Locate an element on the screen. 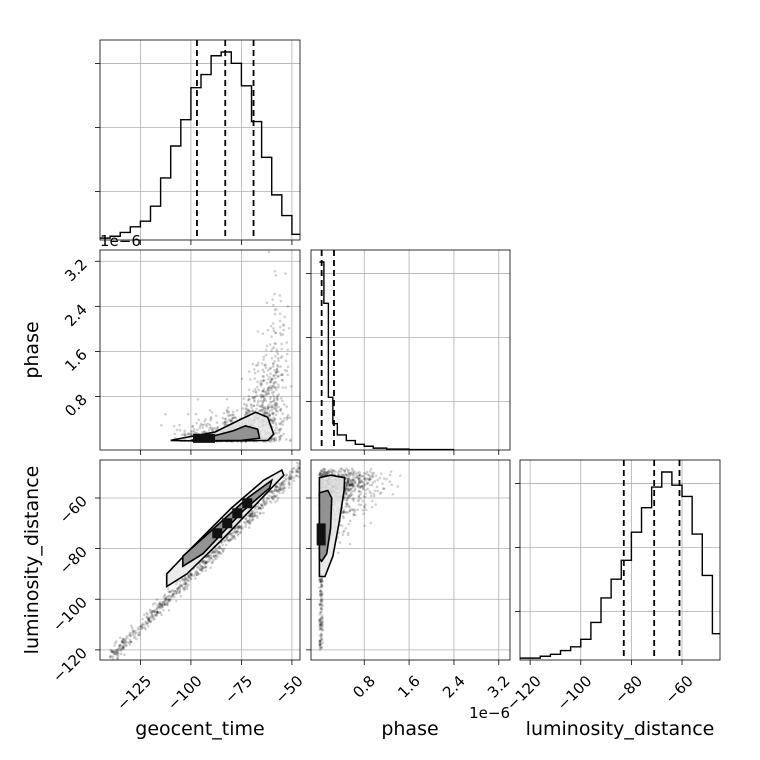  xtick-label-phase-1: 1.6 is located at coordinates (409, 687).